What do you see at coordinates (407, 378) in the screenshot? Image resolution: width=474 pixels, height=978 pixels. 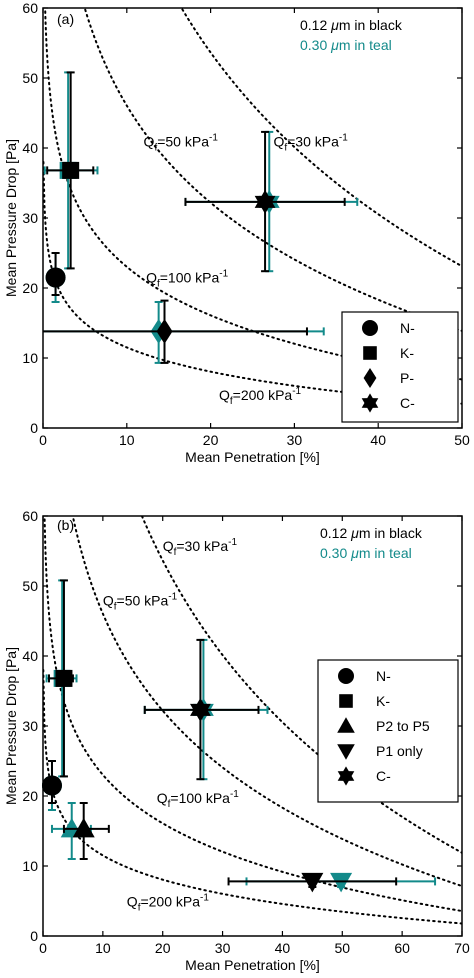 I see `legend-p-label: P-` at bounding box center [407, 378].